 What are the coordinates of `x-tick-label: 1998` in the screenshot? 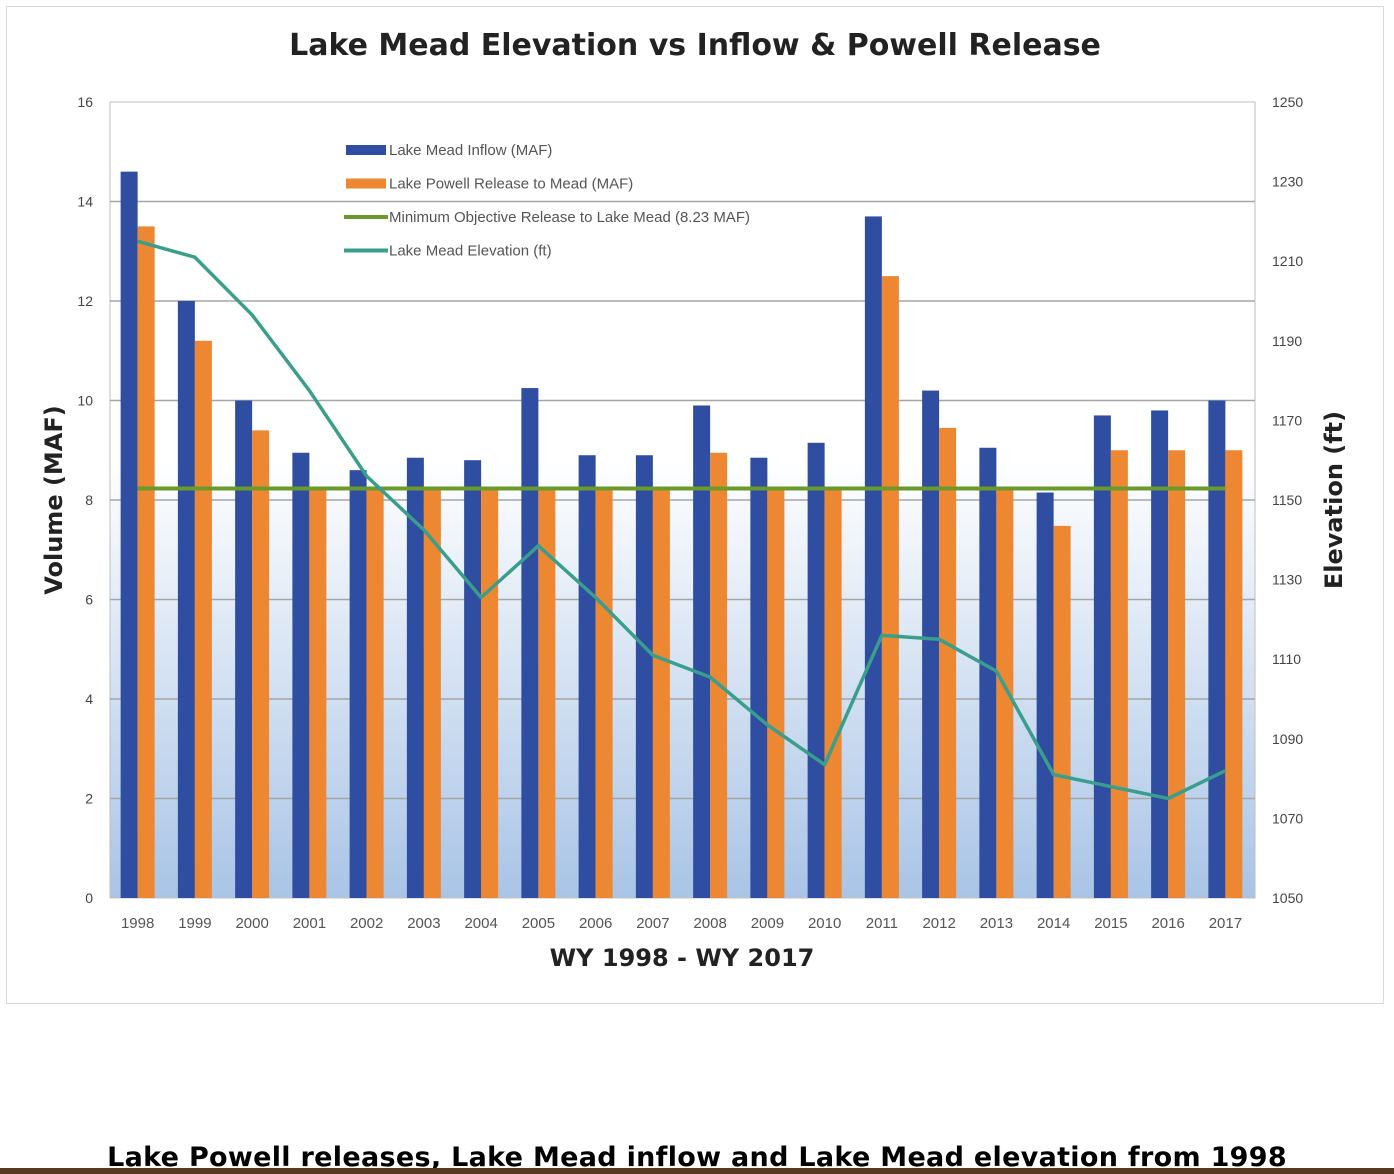 It's located at (137, 923).